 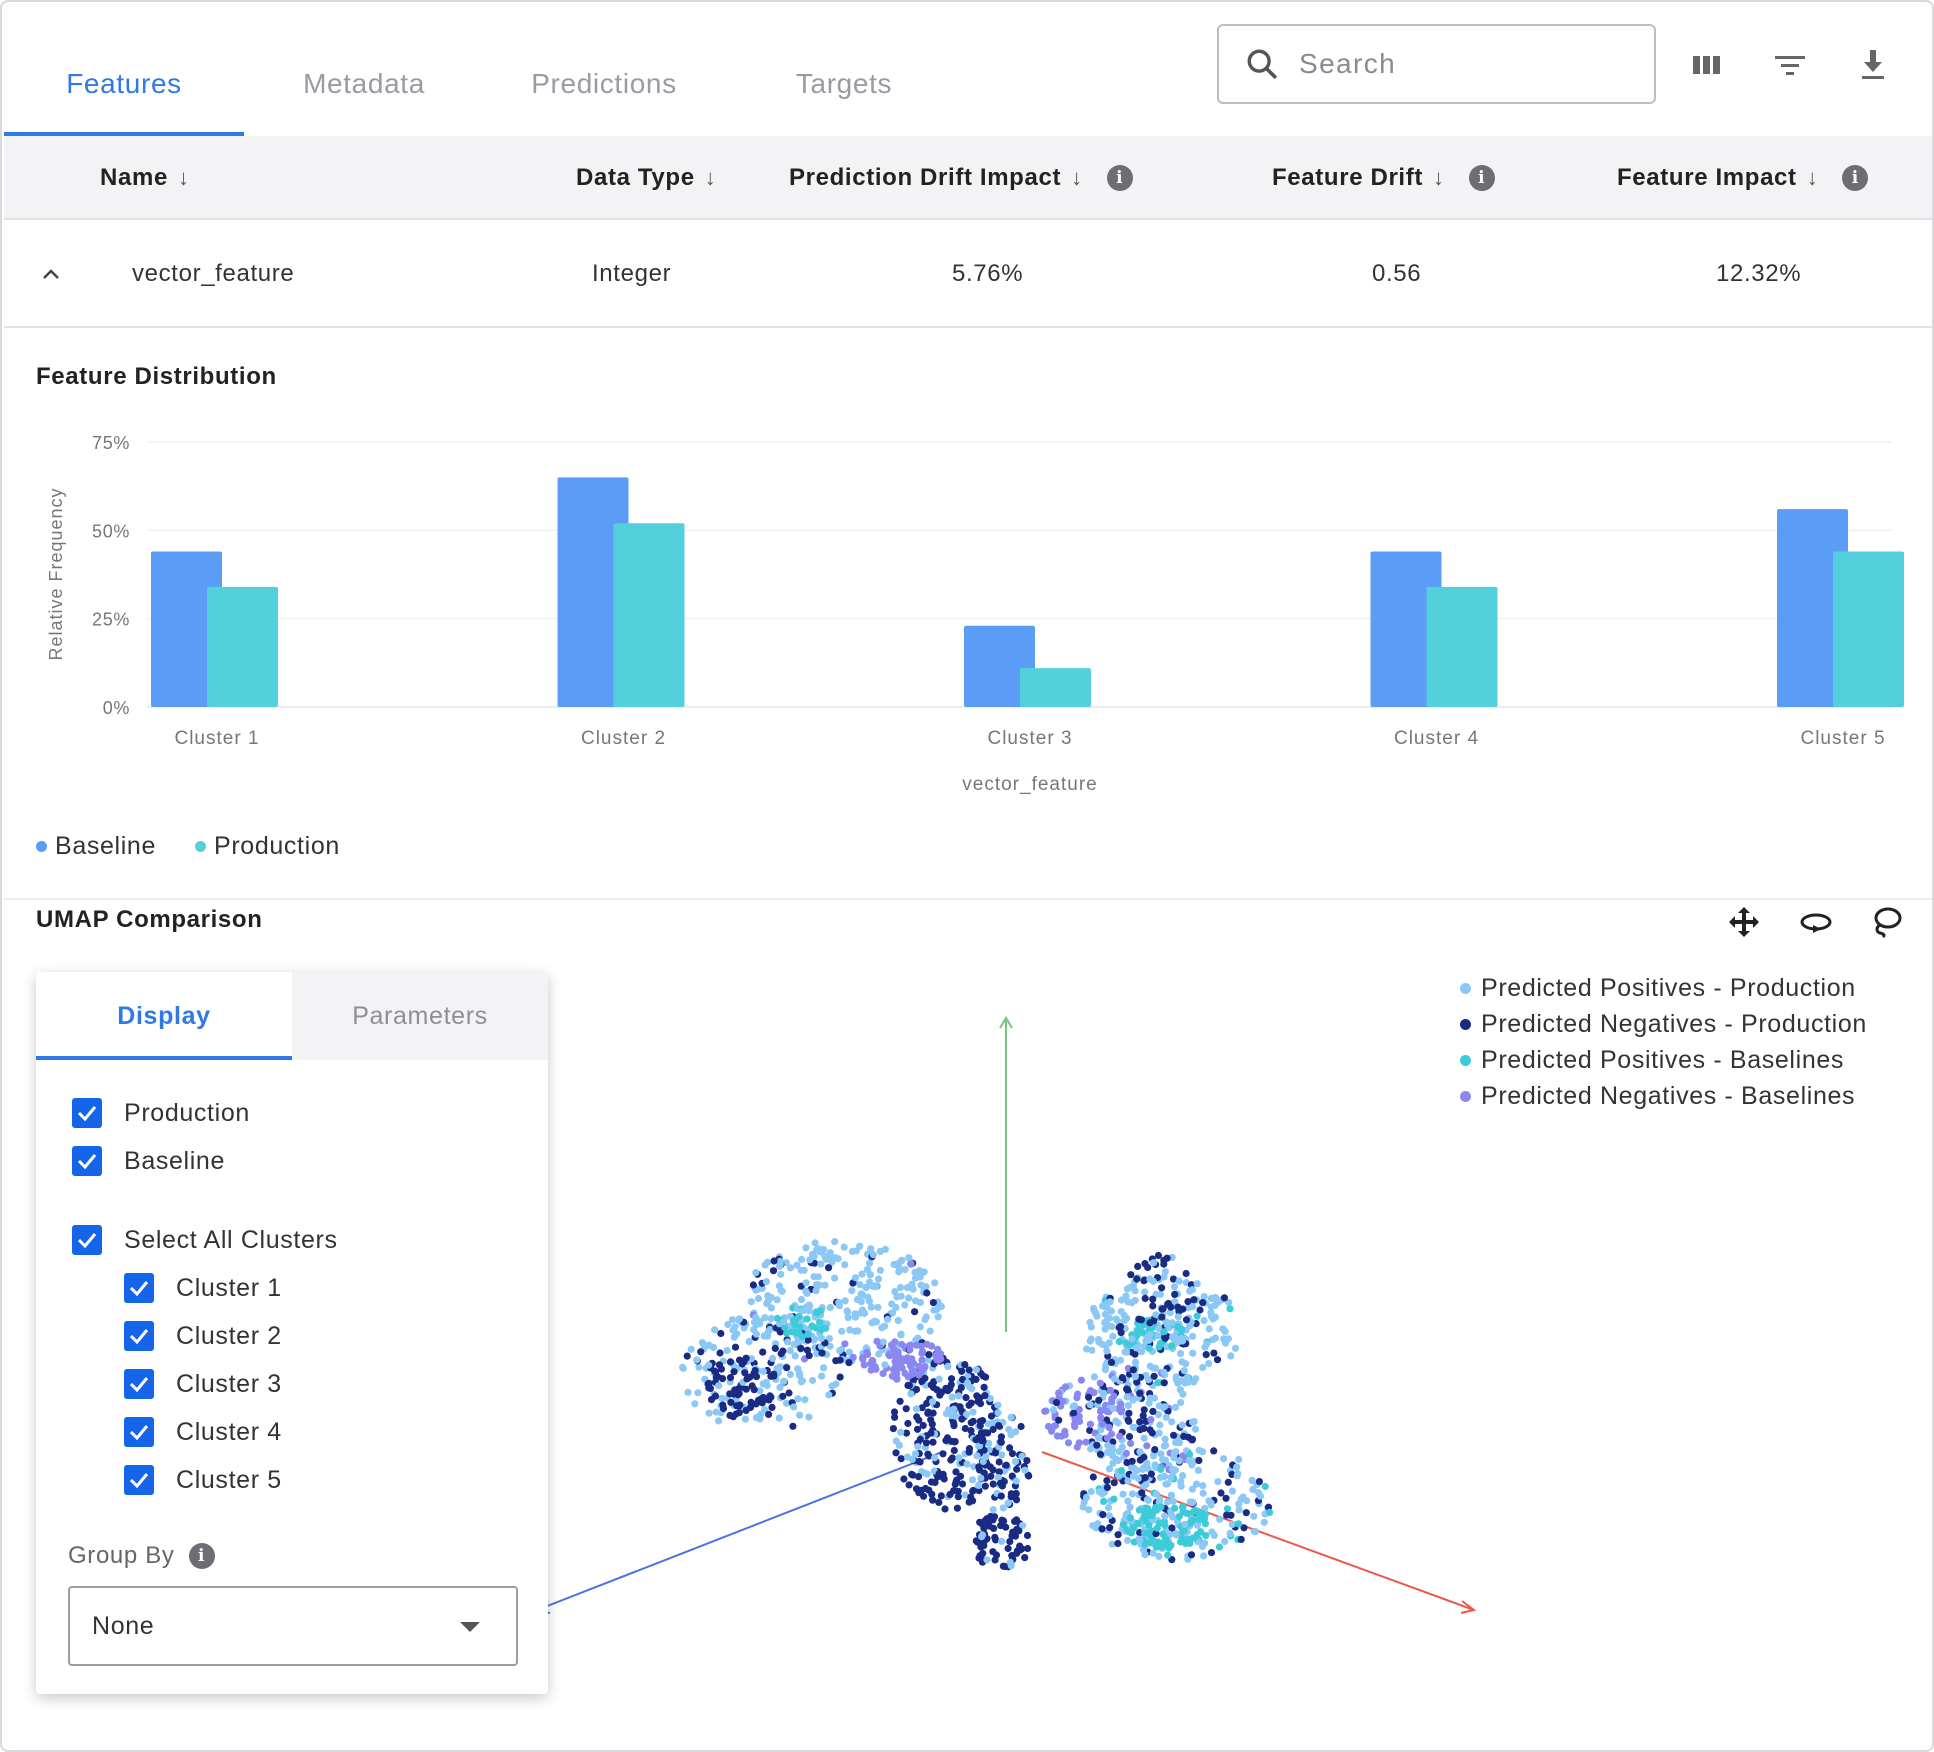 I want to click on search-input, so click(x=1459, y=64).